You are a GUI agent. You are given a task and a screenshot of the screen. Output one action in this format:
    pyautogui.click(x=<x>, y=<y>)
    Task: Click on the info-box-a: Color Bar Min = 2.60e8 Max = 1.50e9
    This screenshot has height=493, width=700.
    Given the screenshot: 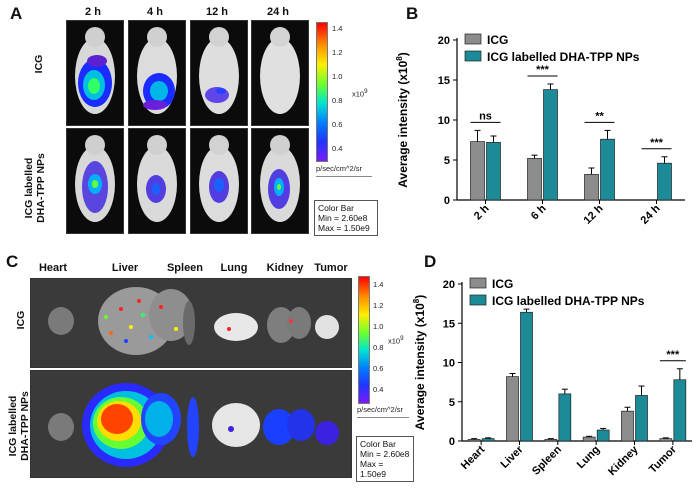 What is the action you would take?
    pyautogui.click(x=346, y=218)
    